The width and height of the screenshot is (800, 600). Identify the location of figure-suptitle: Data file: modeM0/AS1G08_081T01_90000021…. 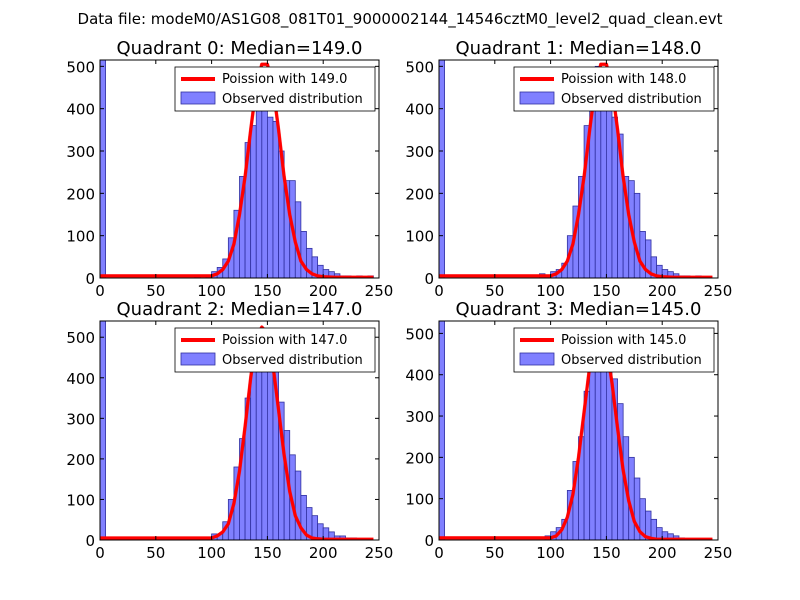
(400, 19).